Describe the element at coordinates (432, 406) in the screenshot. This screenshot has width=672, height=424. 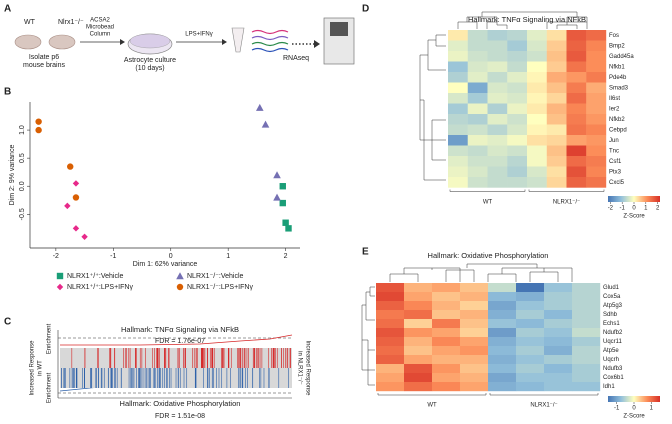
I see `group-label: WT` at that location.